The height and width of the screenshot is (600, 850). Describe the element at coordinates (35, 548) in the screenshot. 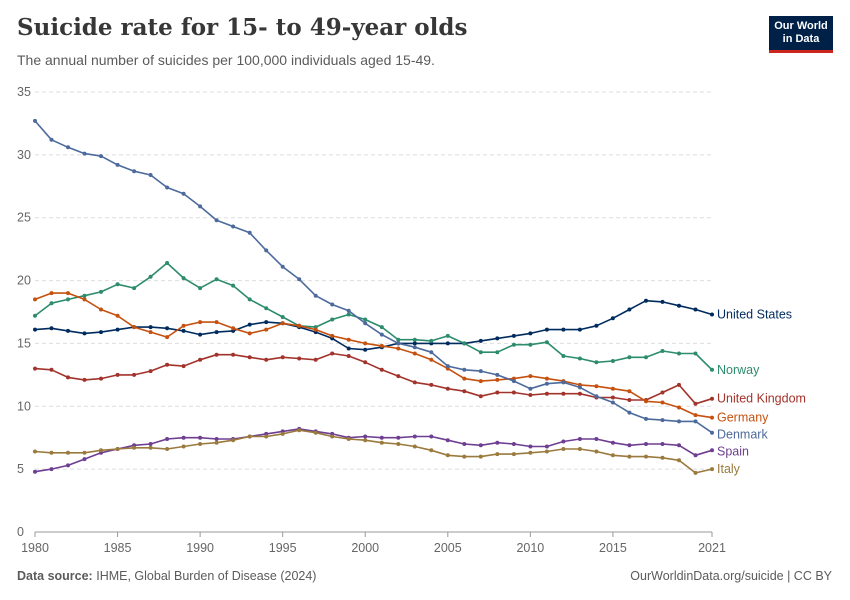

I see `x-tick-label: 1980` at that location.